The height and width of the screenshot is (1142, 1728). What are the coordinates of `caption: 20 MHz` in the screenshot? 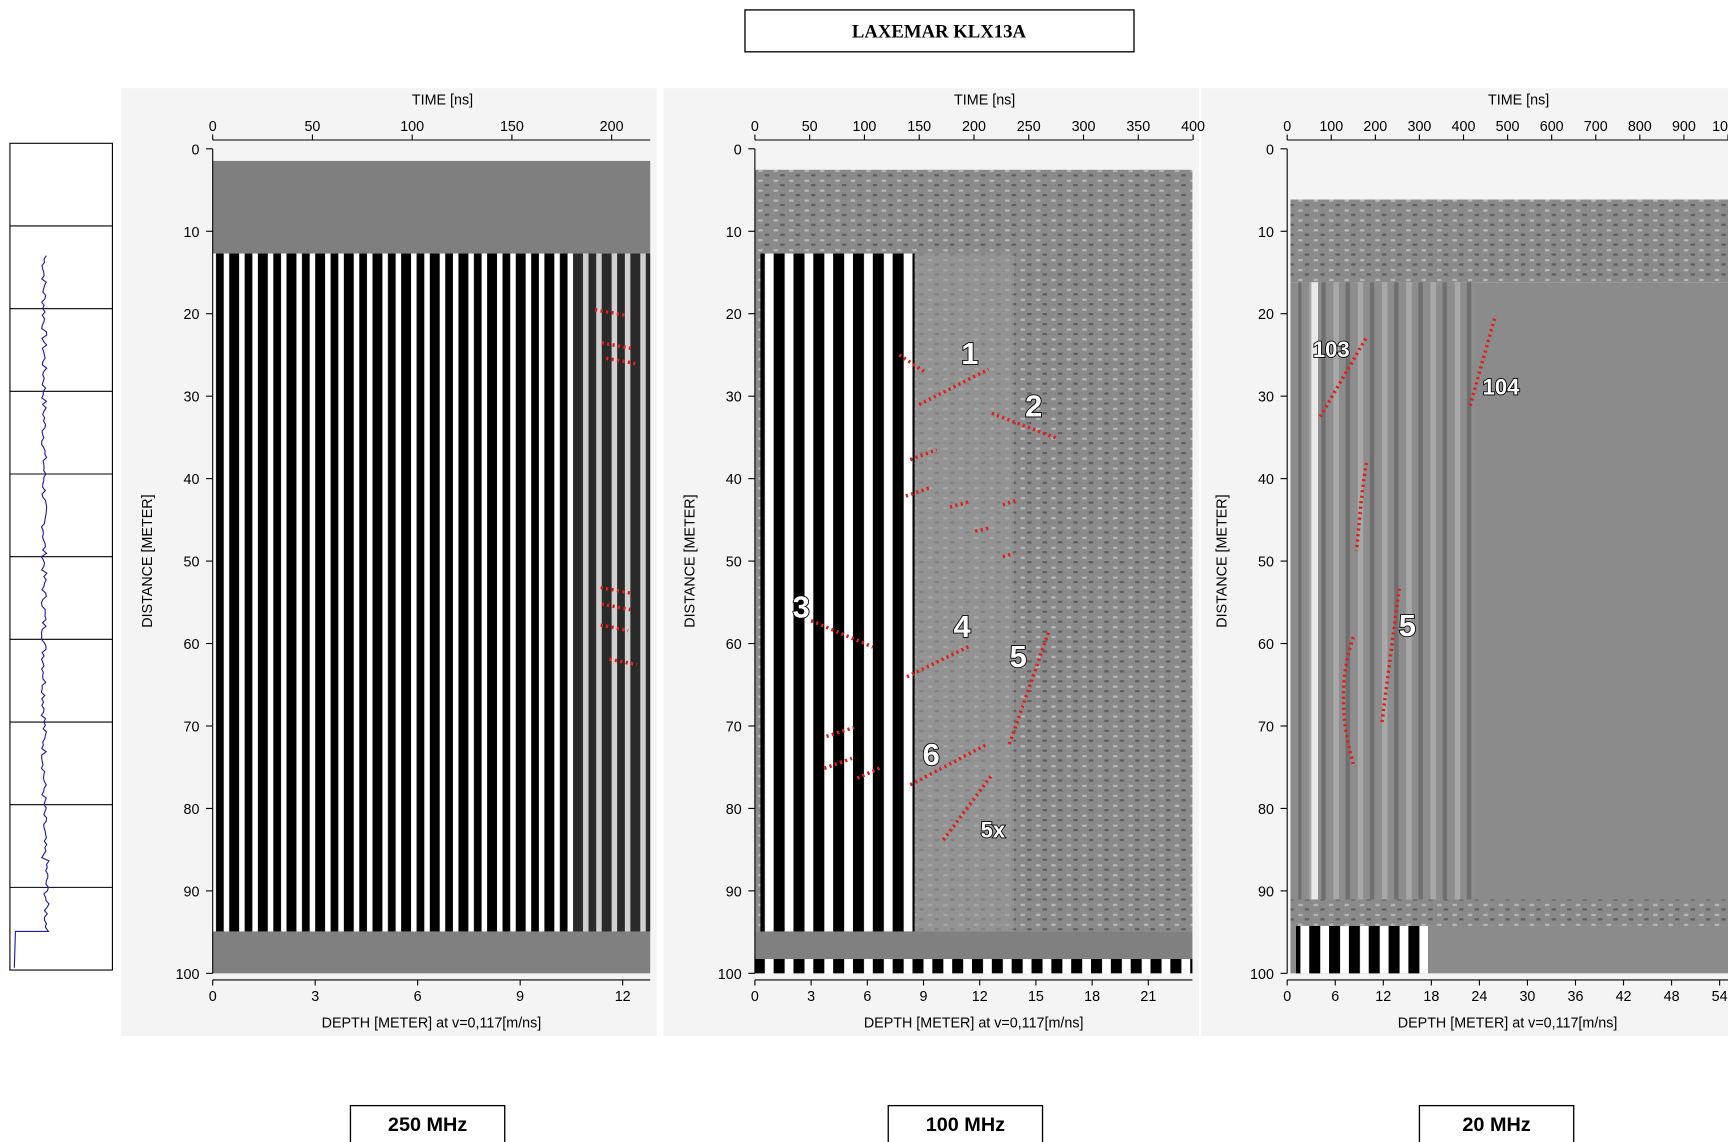 It's located at (1496, 1125).